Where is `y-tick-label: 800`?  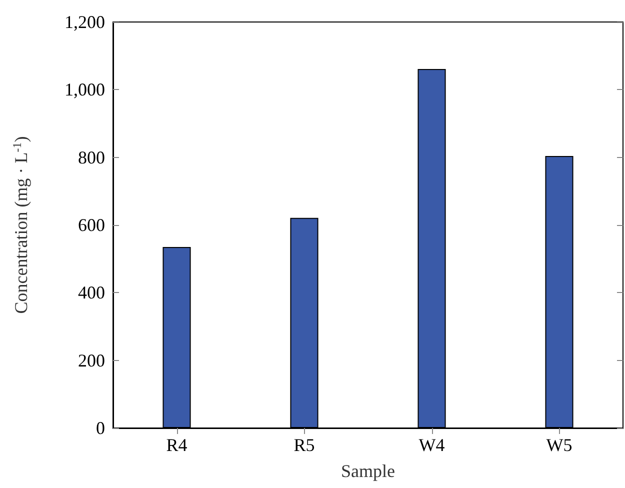
y-tick-label: 800 is located at coordinates (91, 157).